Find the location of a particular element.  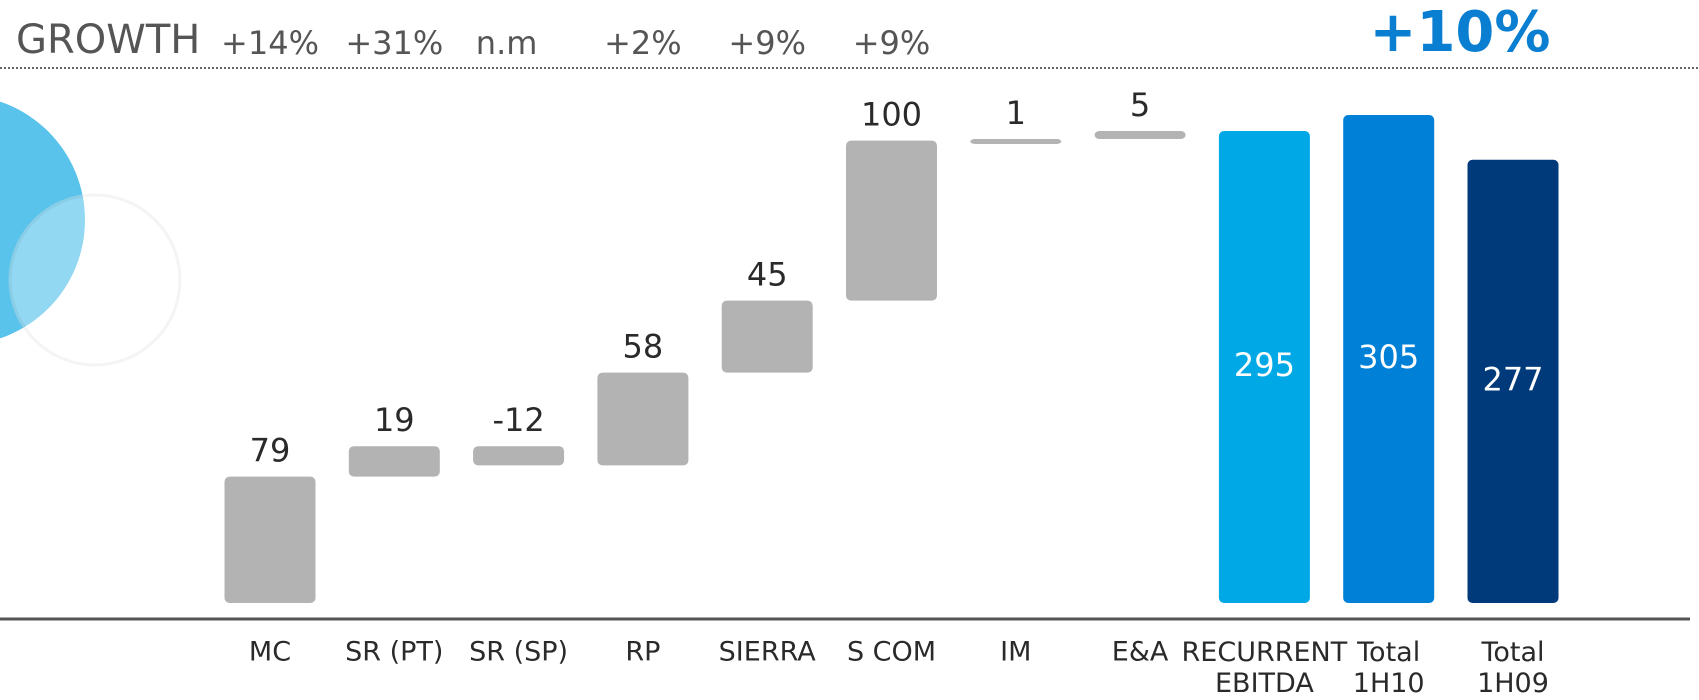

x-tick-label: Total 1H09 is located at coordinates (1513, 668).